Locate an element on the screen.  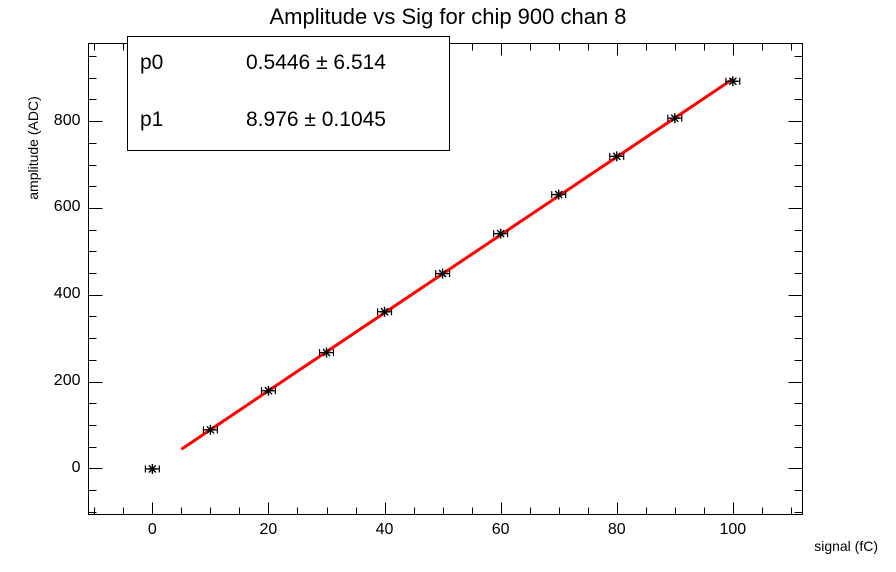
y-tick-label: 600 is located at coordinates (67, 207).